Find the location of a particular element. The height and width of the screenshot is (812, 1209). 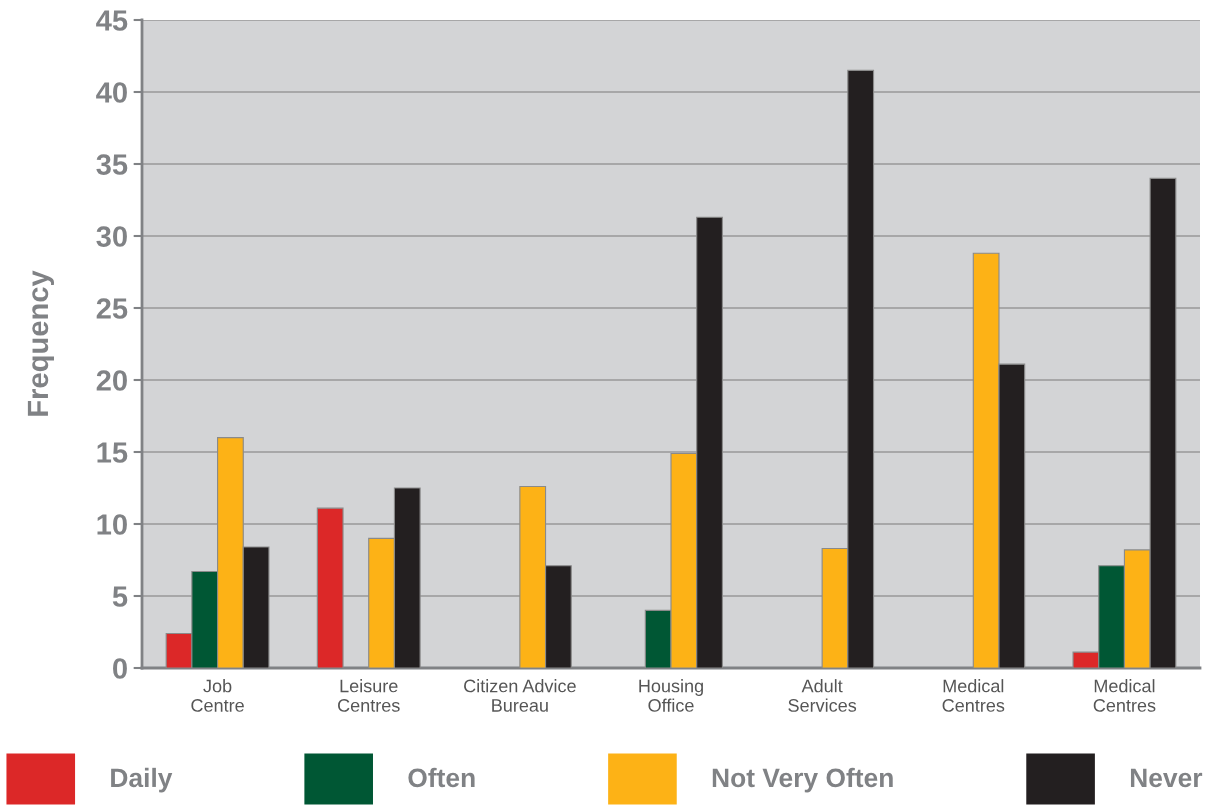

legend-label: Often is located at coordinates (441, 777).